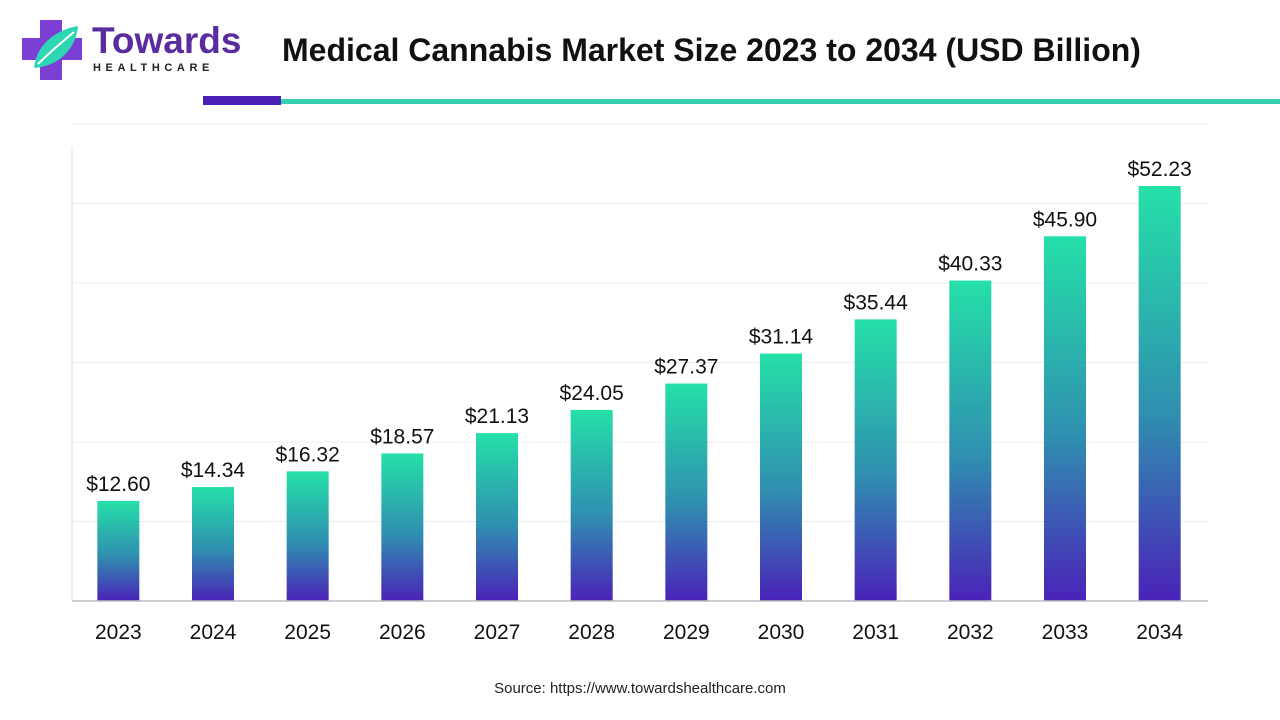 Image resolution: width=1280 pixels, height=720 pixels. I want to click on bar-2031, so click(875, 460).